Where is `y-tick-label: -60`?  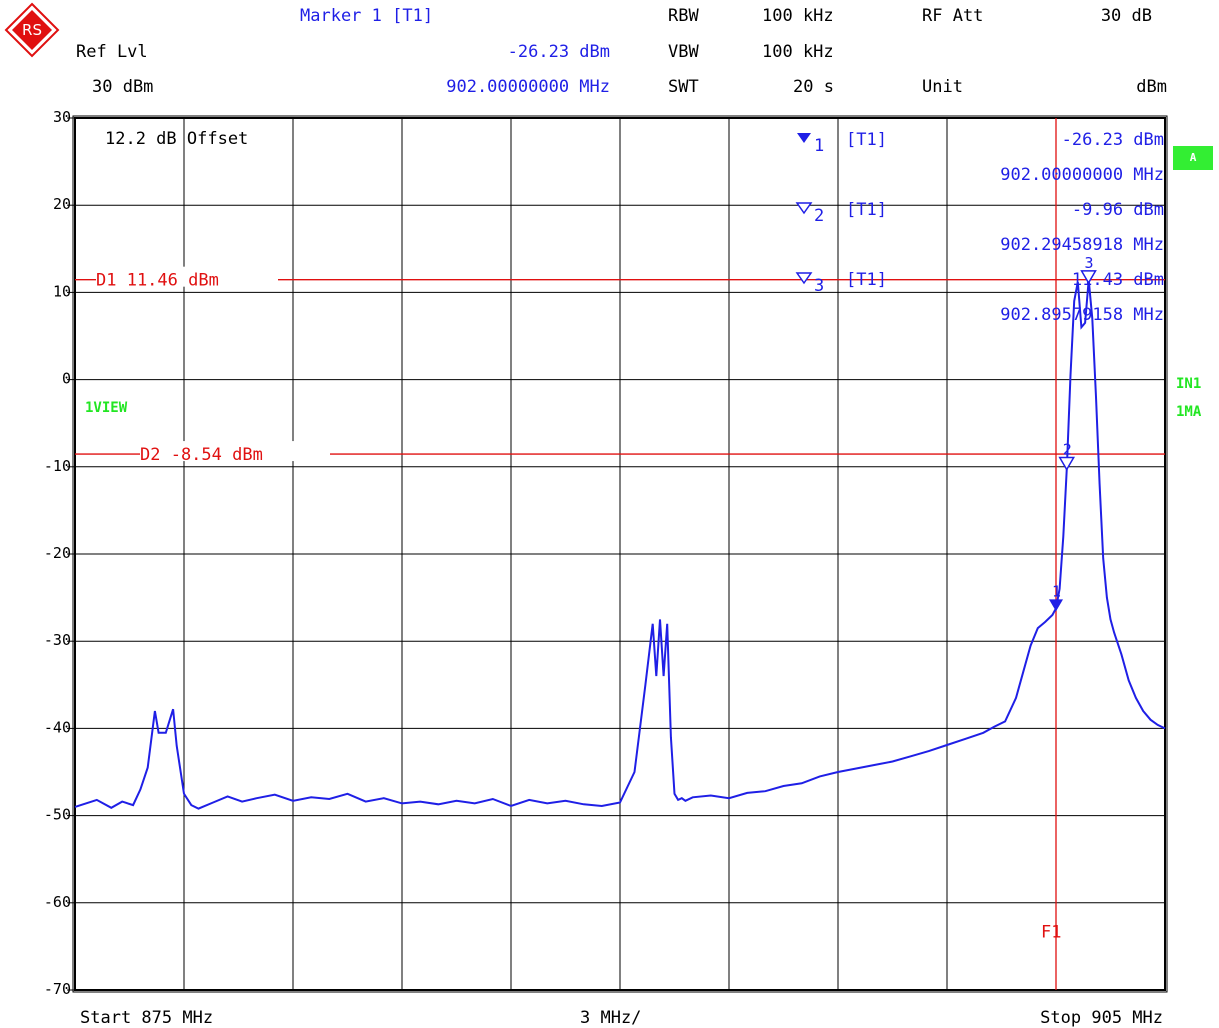
y-tick-label: -60 is located at coordinates (57, 902).